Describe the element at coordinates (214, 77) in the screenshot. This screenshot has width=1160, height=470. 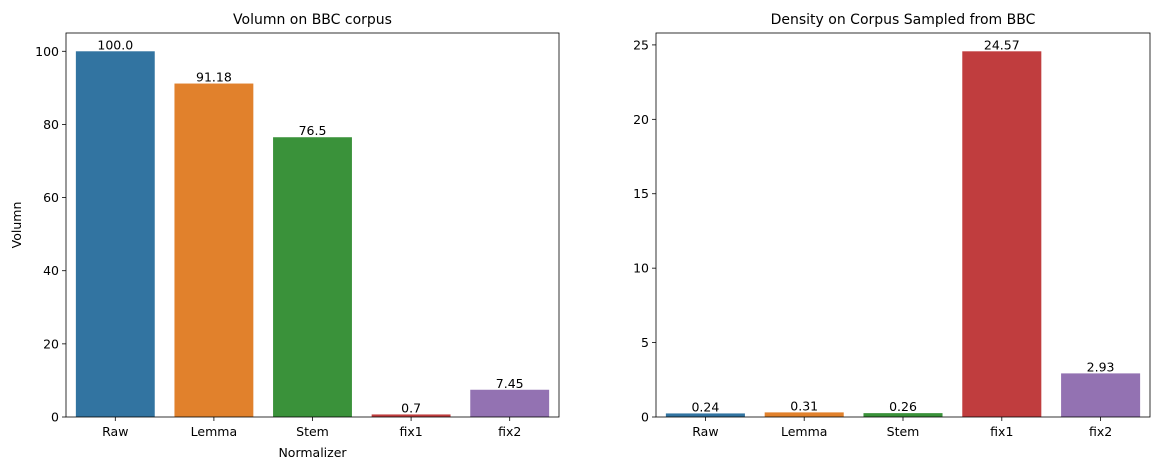
I see `left-data-label: 91.18` at that location.